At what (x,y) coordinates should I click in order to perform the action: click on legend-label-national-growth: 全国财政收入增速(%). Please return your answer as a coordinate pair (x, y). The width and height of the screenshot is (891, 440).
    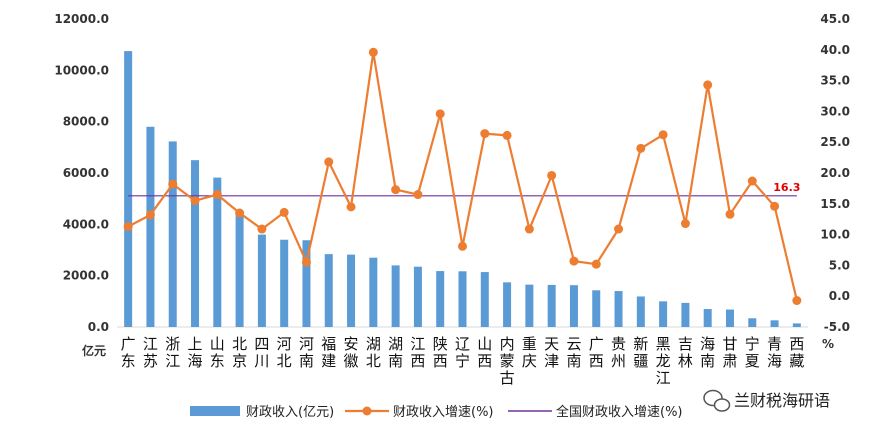
    Looking at the image, I should click on (619, 412).